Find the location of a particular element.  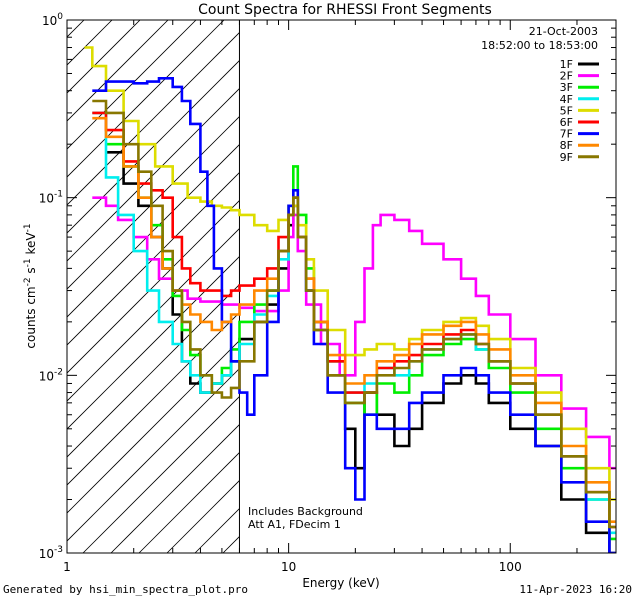

legend-label-9f: 9F is located at coordinates (566, 157).